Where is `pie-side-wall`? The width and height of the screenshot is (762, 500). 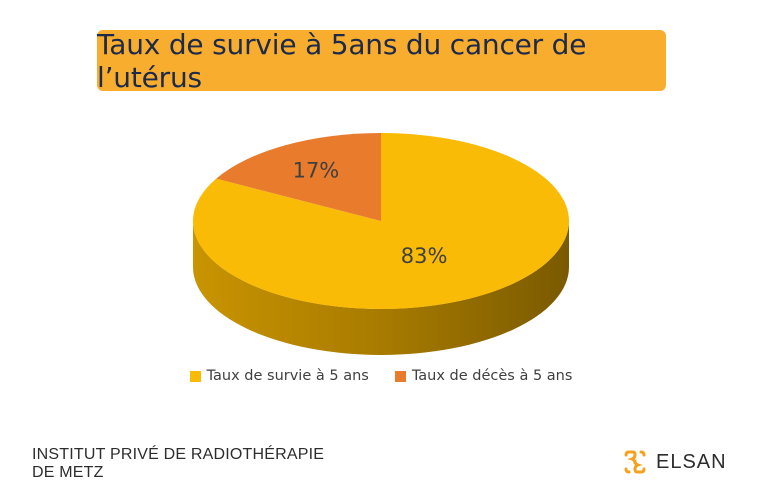 pie-side-wall is located at coordinates (381, 288).